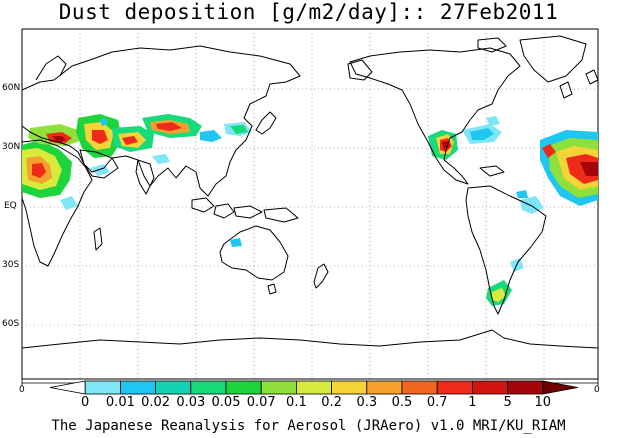 The height and width of the screenshot is (438, 617). I want to click on colorbar-label: 5, so click(507, 402).